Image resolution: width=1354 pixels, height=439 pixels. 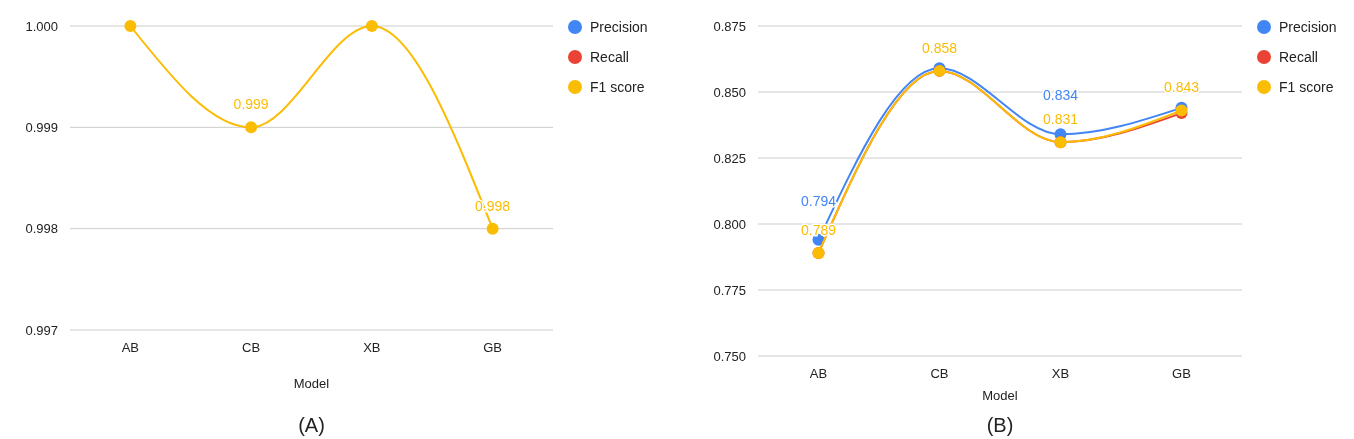 What do you see at coordinates (41, 330) in the screenshot?
I see `y-tick-label: 0.997` at bounding box center [41, 330].